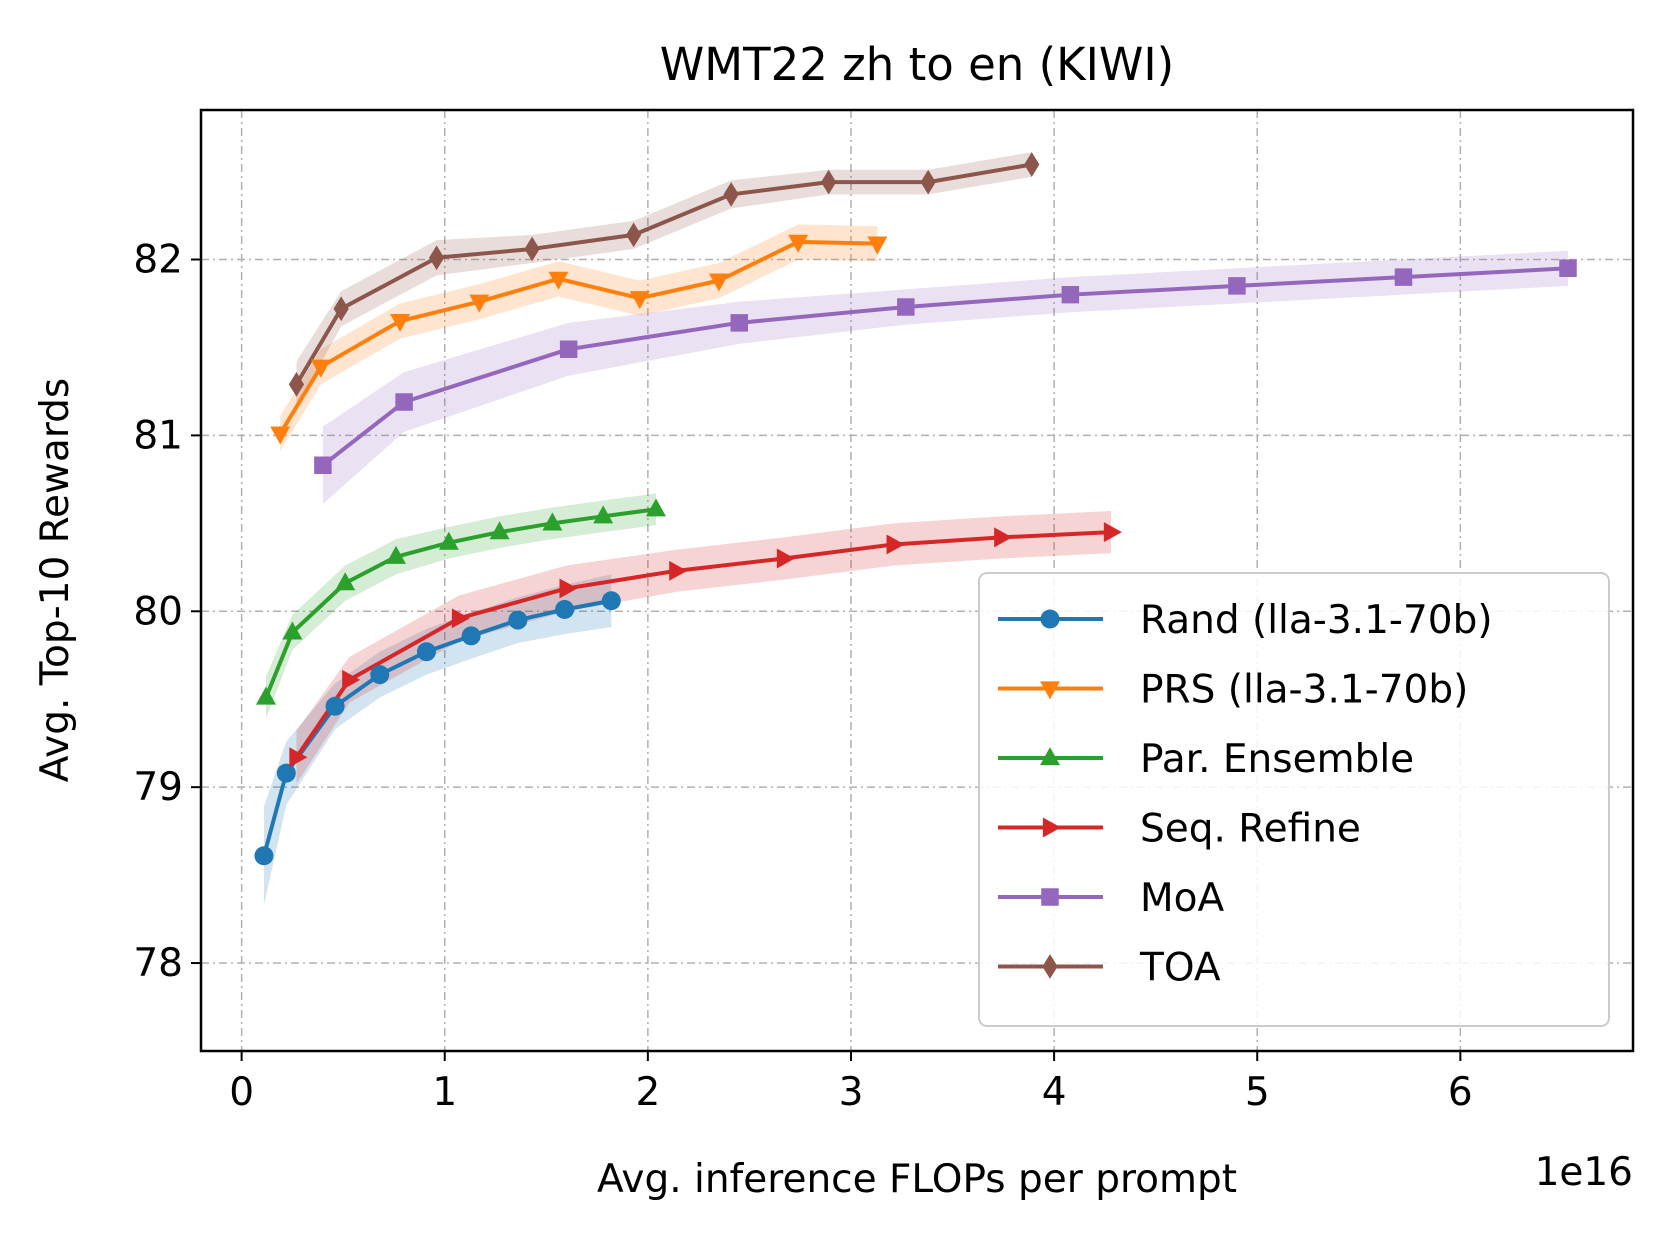 The image size is (1661, 1238). Describe the element at coordinates (917, 1179) in the screenshot. I see `x-axis-label: Avg. inference FLOPs per prompt` at that location.